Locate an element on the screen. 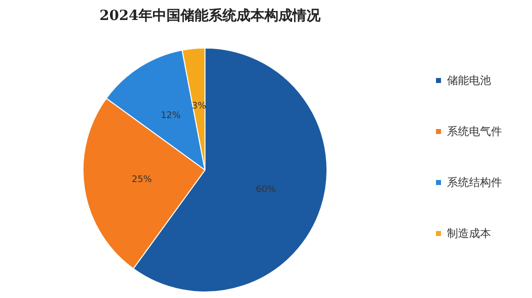 Image resolution: width=532 pixels, height=298 pixels. legend-label: 制造成本 is located at coordinates (469, 233).